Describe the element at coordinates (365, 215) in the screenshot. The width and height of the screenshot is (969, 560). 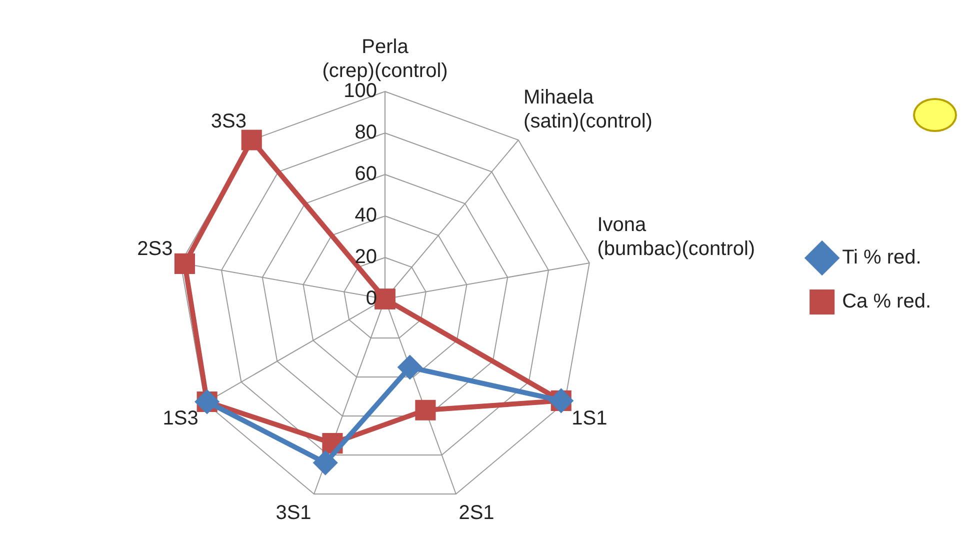
I see `y-tick-label: 40` at that location.